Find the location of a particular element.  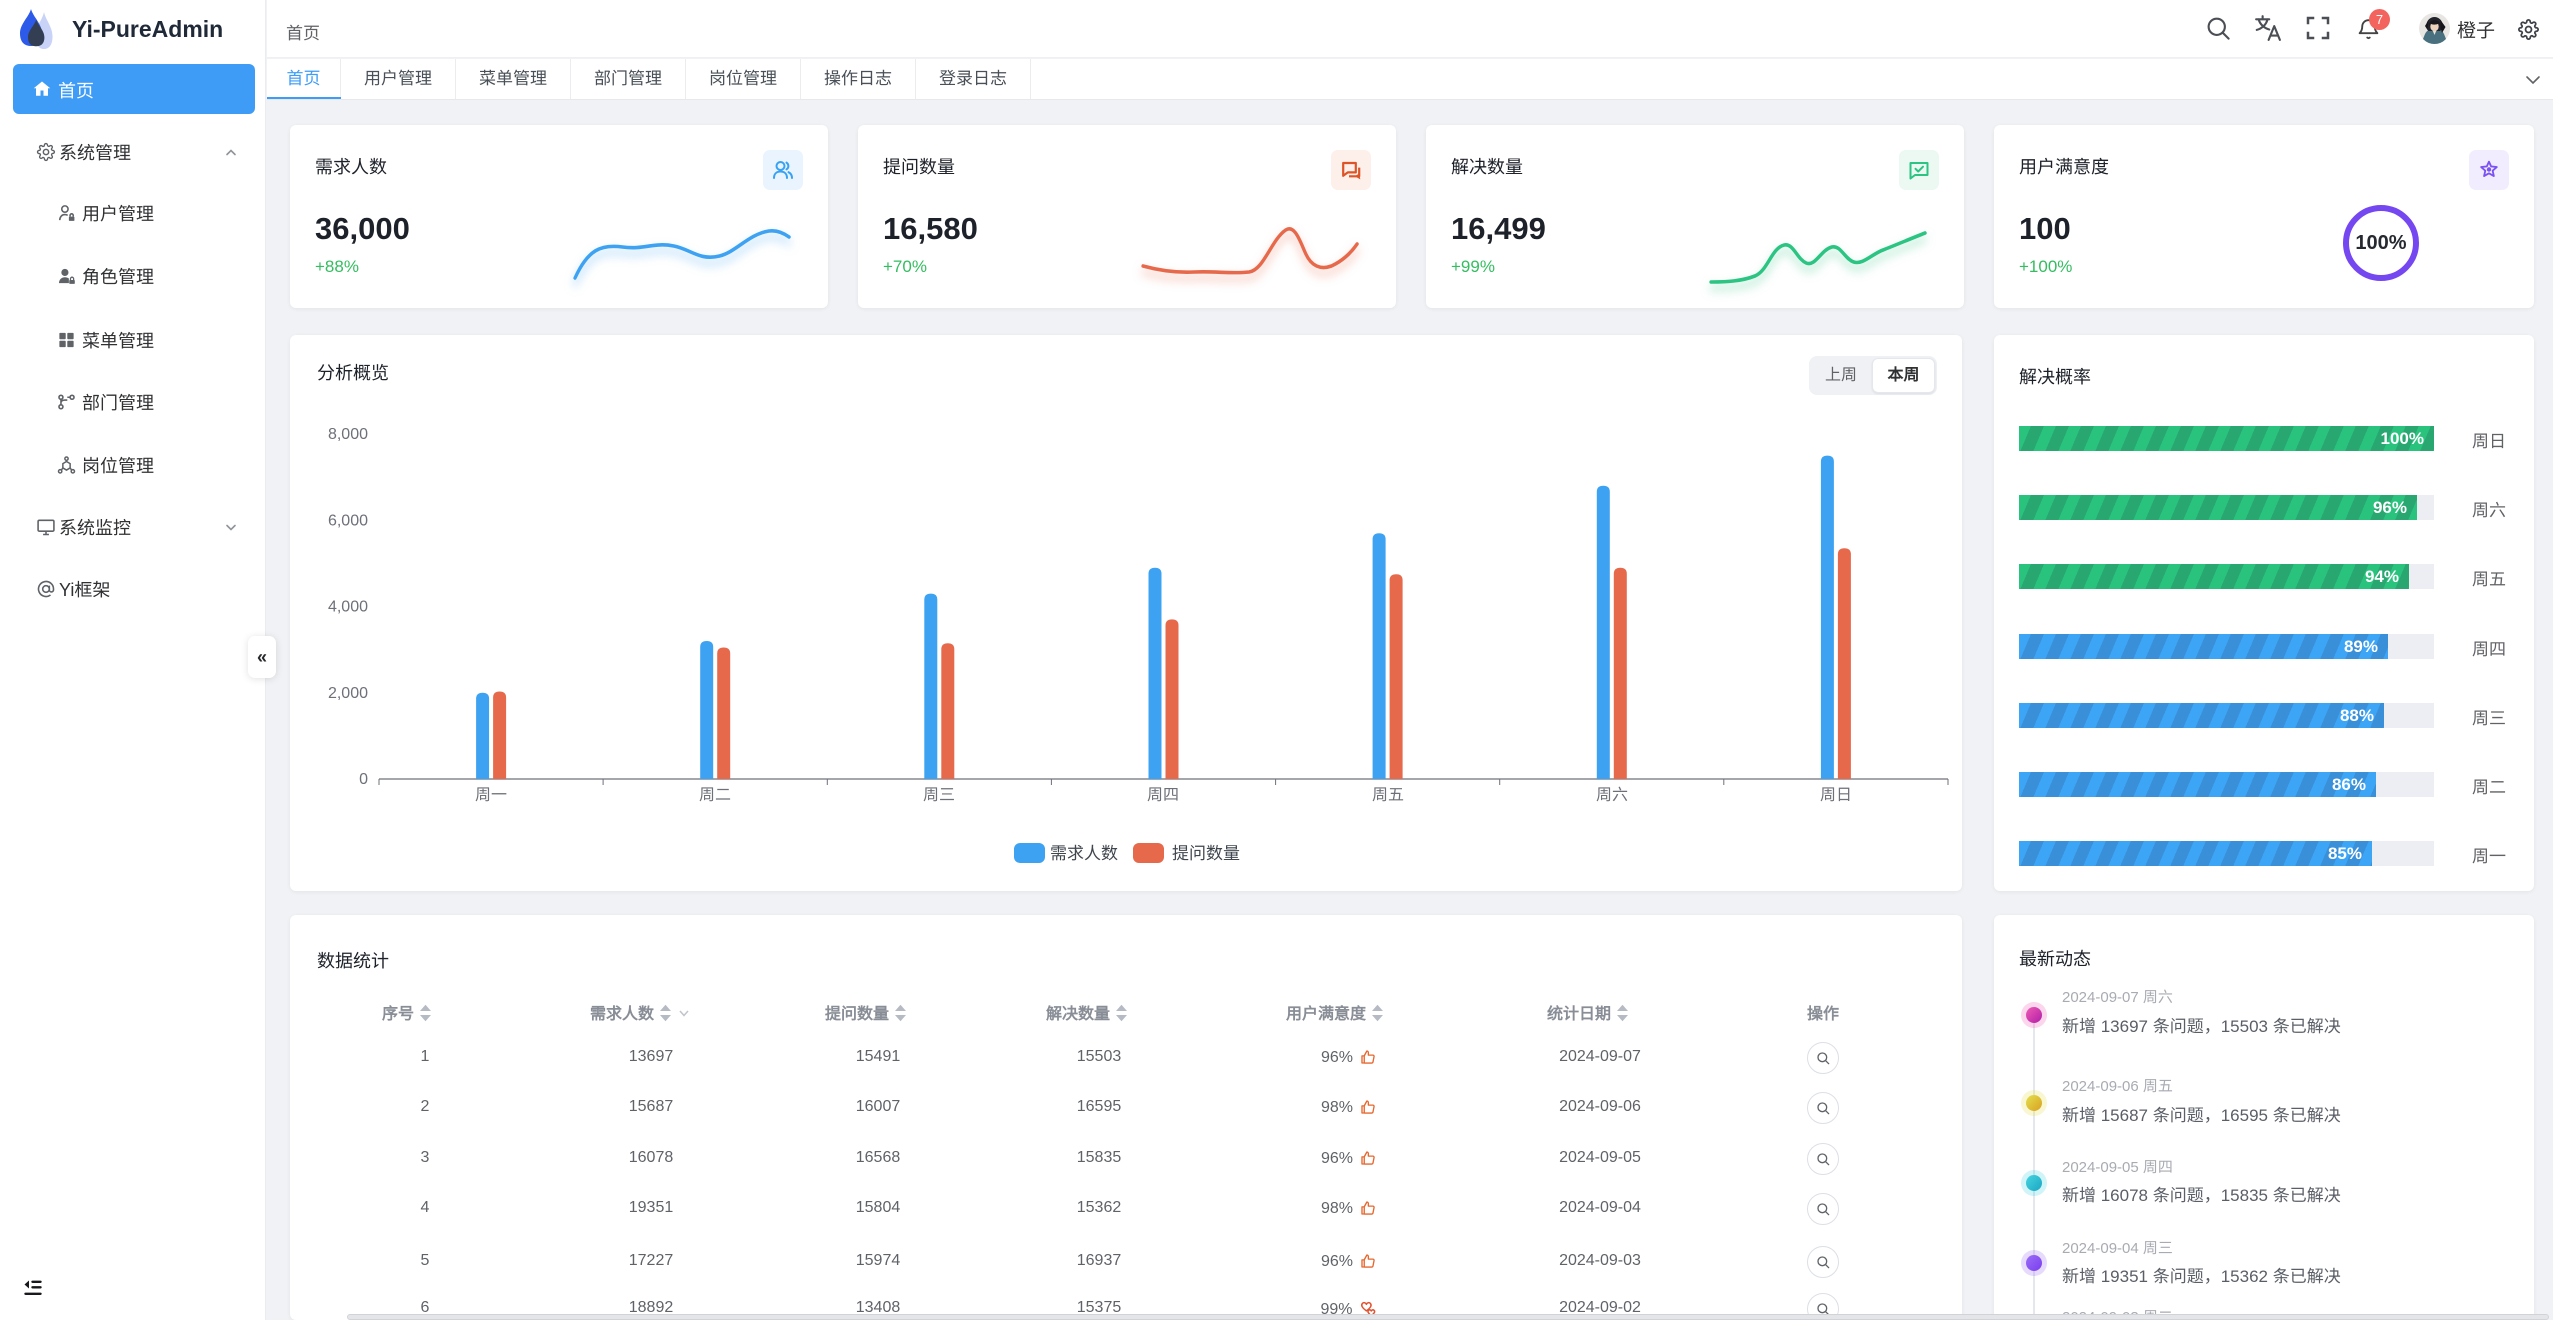

svg-text: 6,000 is located at coordinates (348, 520).